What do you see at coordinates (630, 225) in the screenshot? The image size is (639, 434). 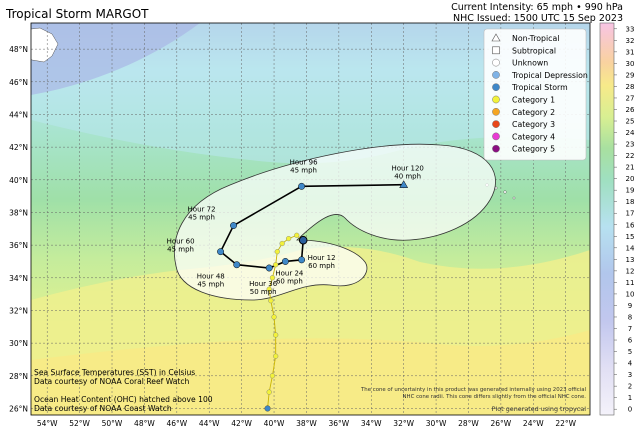 I see `colorbar-tick: 16` at bounding box center [630, 225].